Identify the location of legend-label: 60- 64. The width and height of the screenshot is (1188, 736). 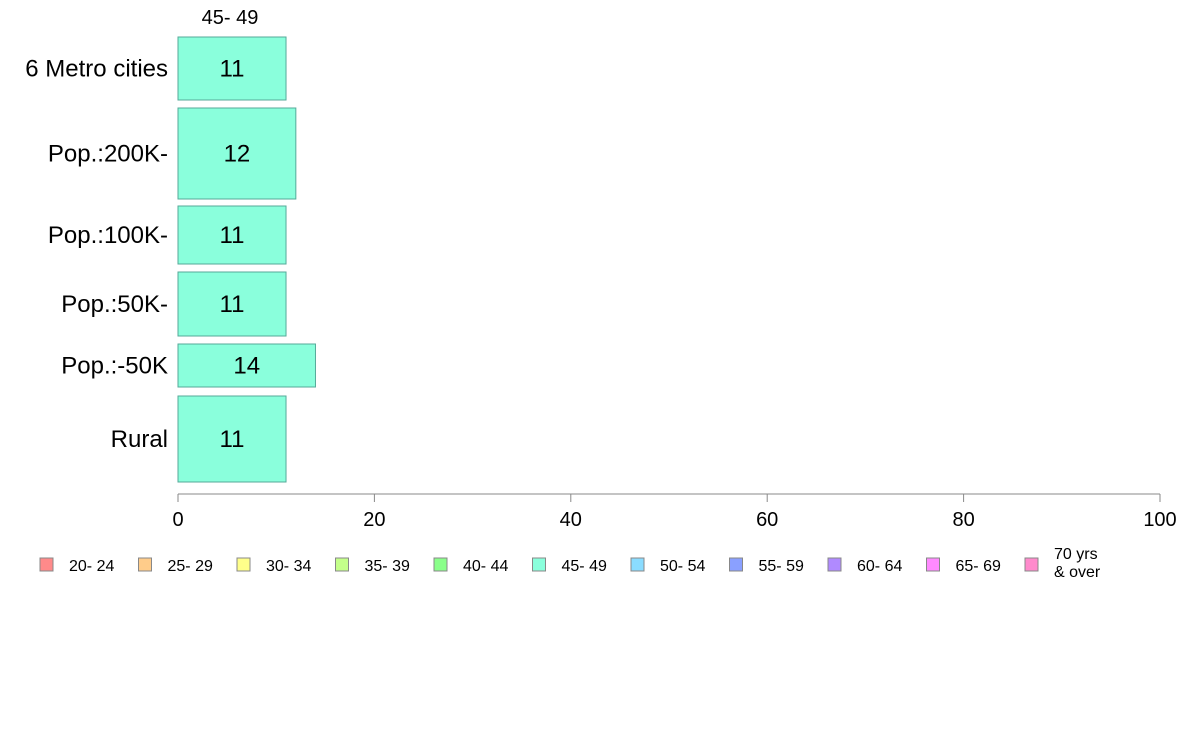
(879, 566).